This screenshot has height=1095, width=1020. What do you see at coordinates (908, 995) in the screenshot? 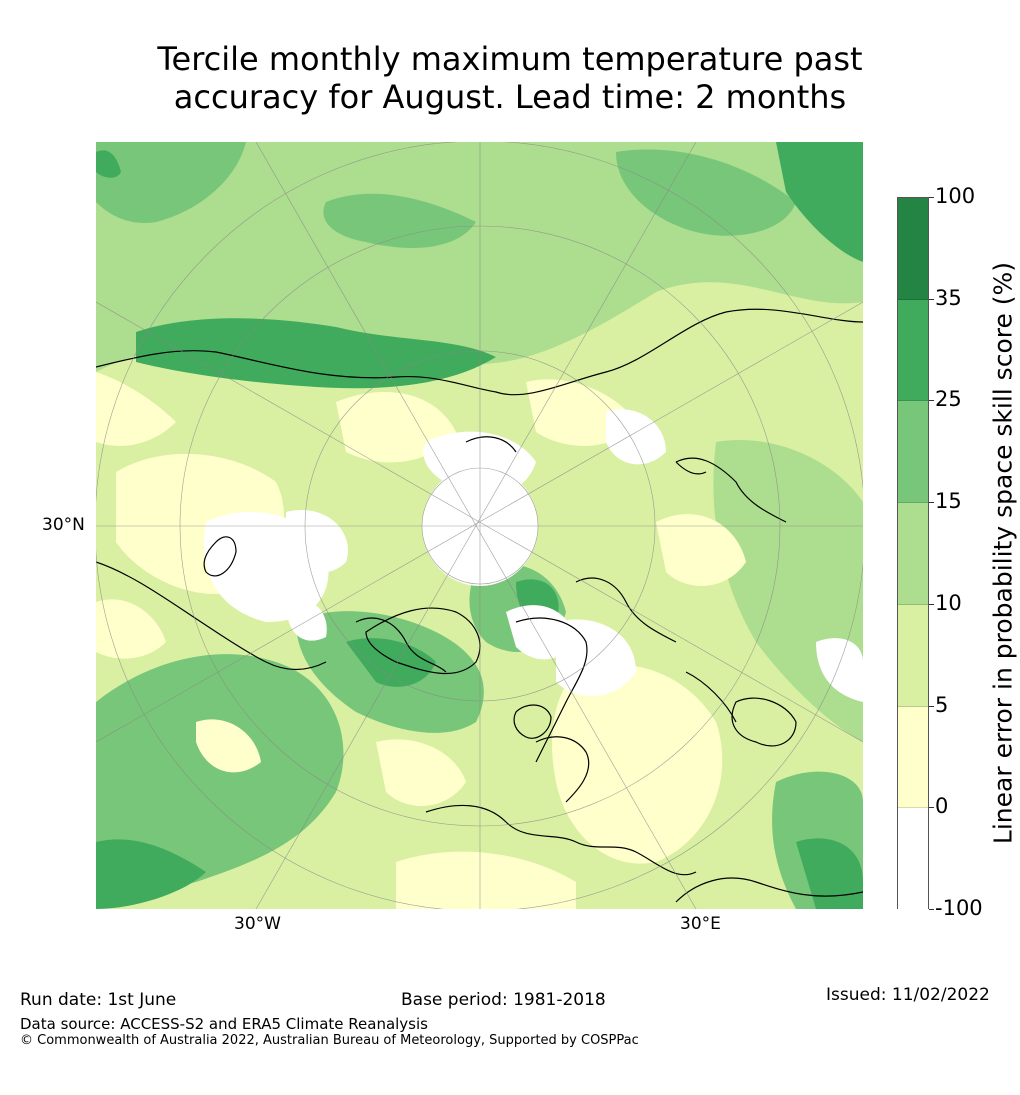
I see `issued-date: Issued: 11/02/2022` at bounding box center [908, 995].